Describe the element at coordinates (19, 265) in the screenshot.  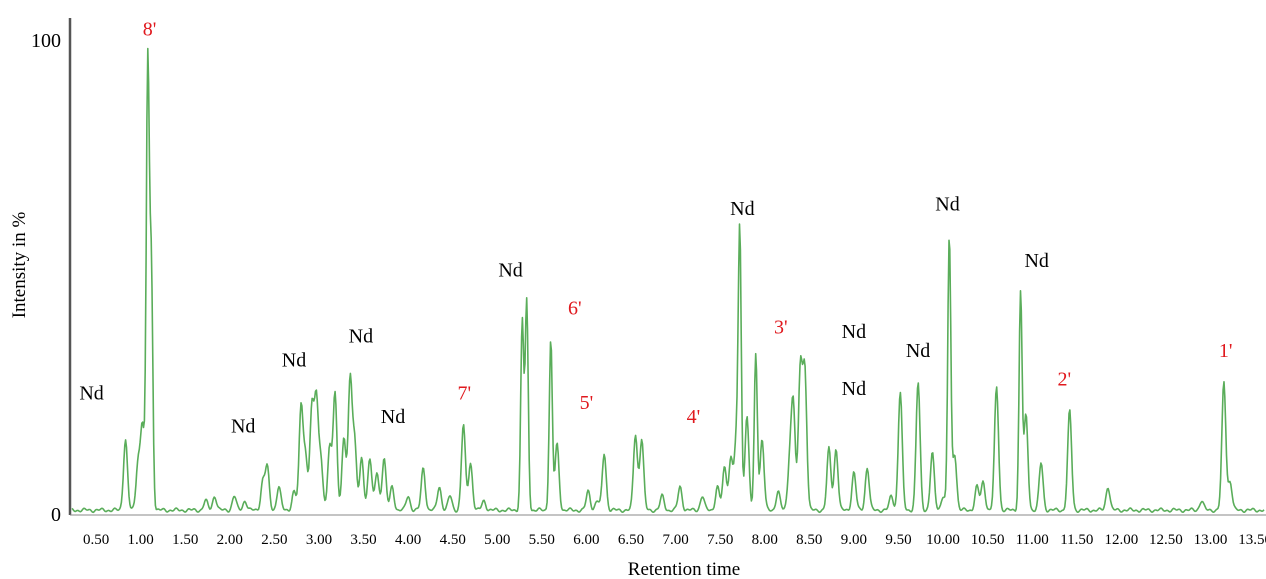
I see `y-axis-title: Intensity in %` at that location.